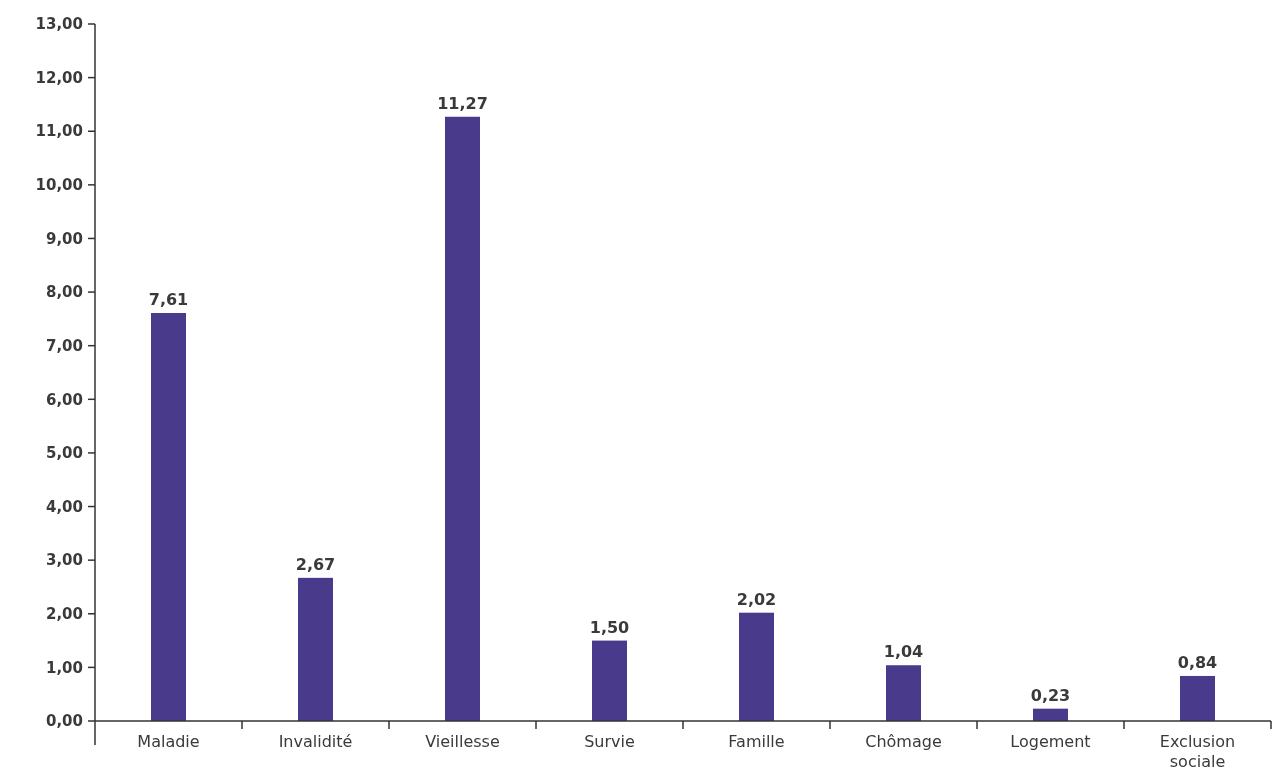 The height and width of the screenshot is (783, 1283). Describe the element at coordinates (756, 599) in the screenshot. I see `data-label: 2,02` at that location.